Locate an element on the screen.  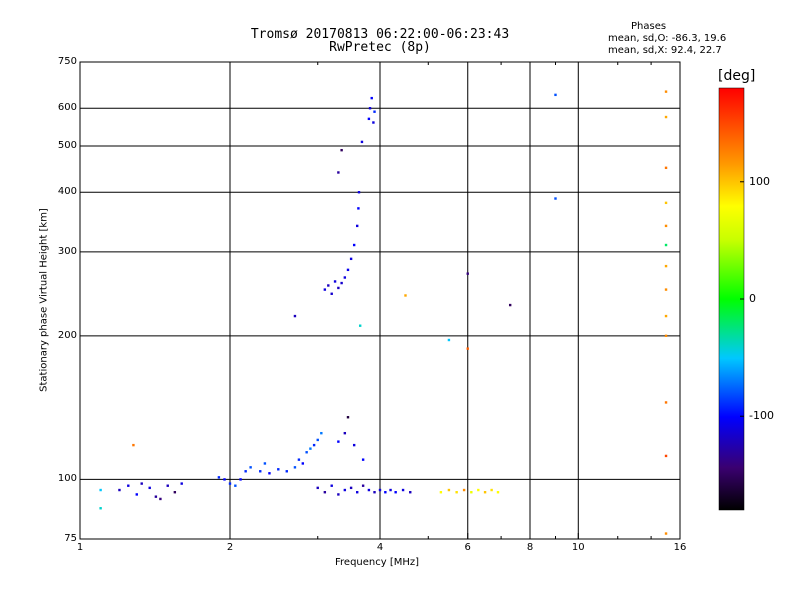
colorbar-tick-label: -100 is located at coordinates (761, 416).